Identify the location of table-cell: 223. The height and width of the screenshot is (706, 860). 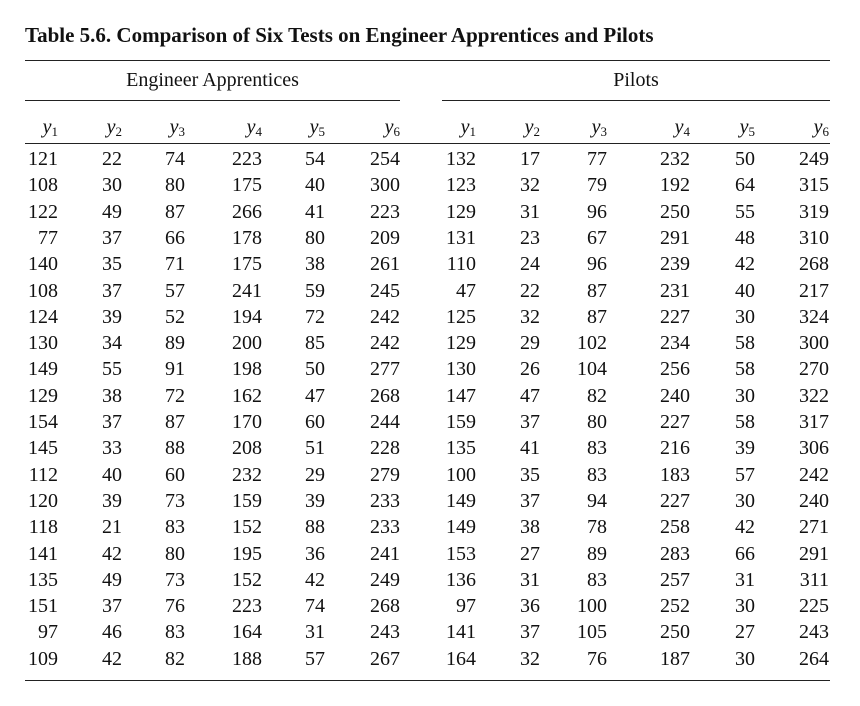
(385, 211).